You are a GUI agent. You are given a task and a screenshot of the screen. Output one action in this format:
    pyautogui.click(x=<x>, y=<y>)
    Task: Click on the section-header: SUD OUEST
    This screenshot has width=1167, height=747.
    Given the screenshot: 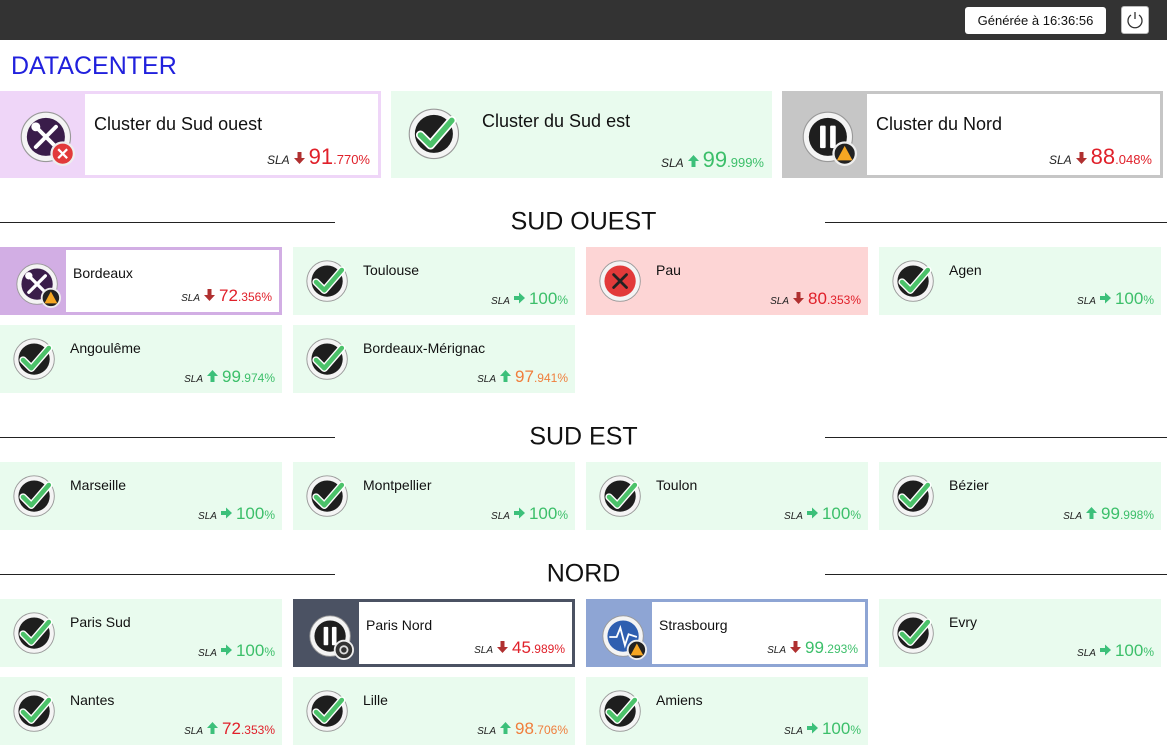 What is the action you would take?
    pyautogui.click(x=583, y=212)
    